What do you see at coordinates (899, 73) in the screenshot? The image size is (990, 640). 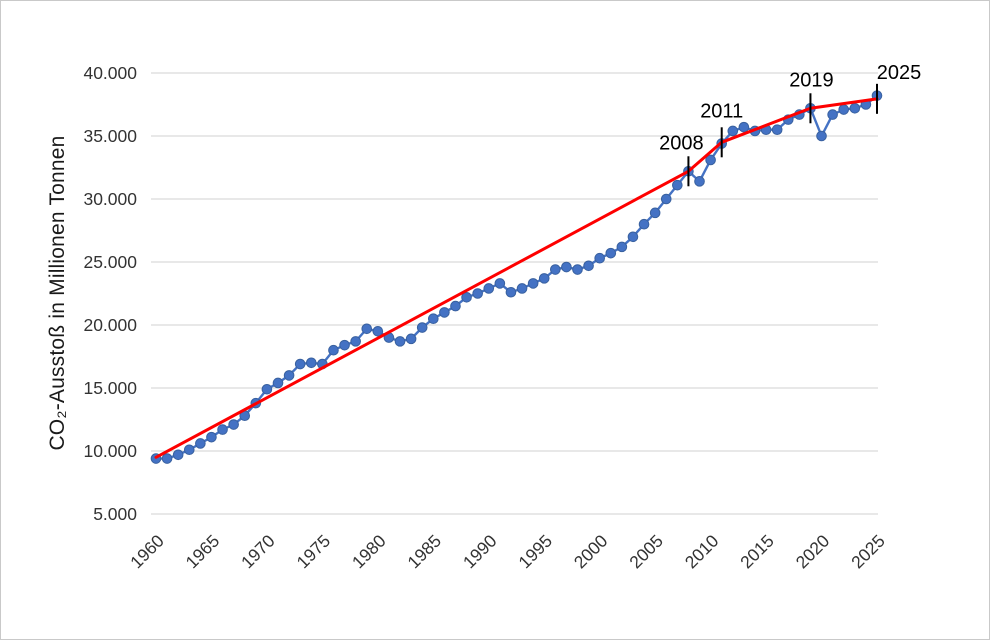 I see `annotation-label: 2025` at bounding box center [899, 73].